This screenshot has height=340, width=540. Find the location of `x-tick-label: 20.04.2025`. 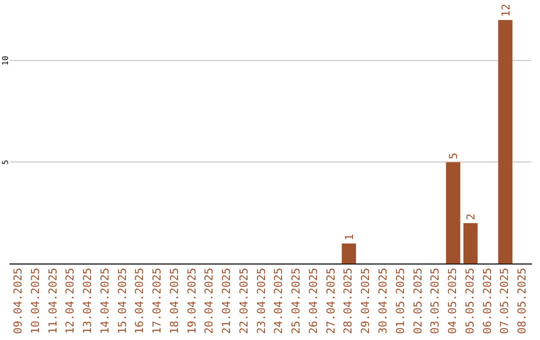

x-tick-label: 20.04.2025 is located at coordinates (209, 301).